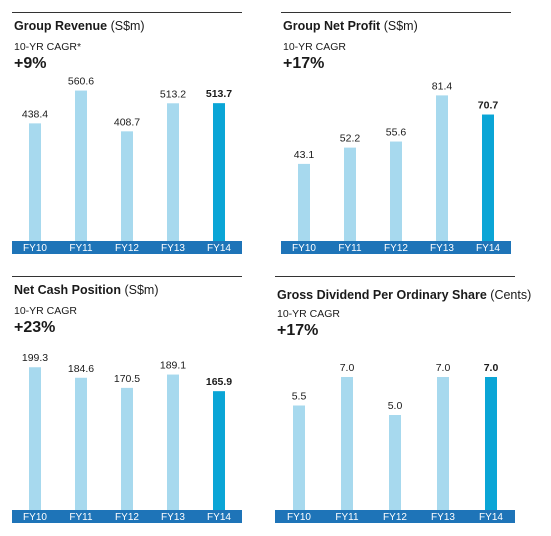 The width and height of the screenshot is (551, 536). What do you see at coordinates (48, 47) in the screenshot?
I see `cagr-label: 10-YR CAGR*` at bounding box center [48, 47].